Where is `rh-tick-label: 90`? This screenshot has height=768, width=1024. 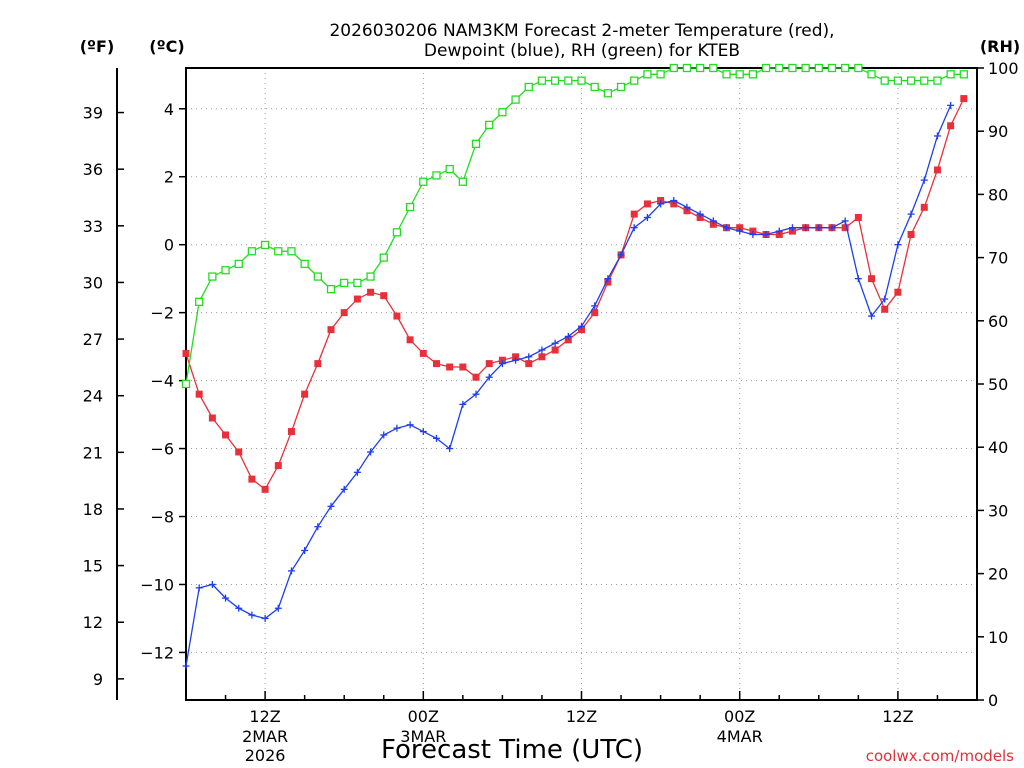
rh-tick-label: 90 is located at coordinates (998, 131).